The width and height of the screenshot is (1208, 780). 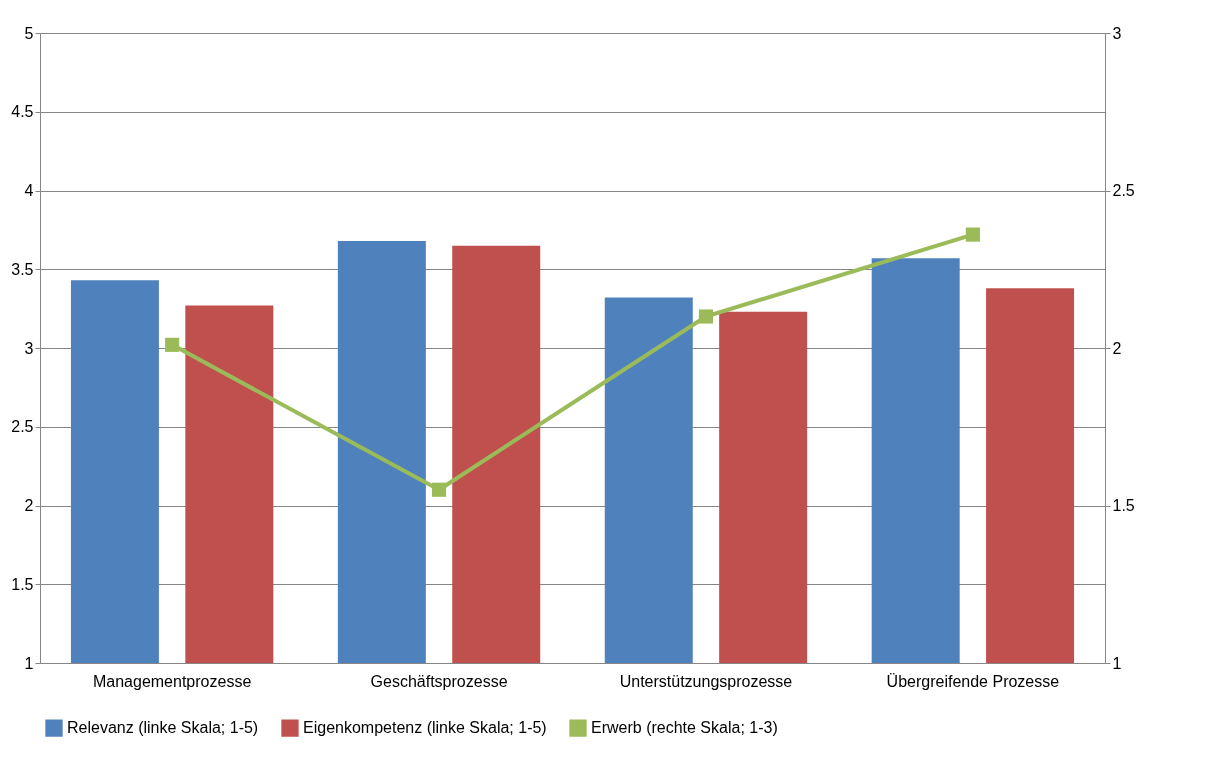 What do you see at coordinates (425, 728) in the screenshot?
I see `legend-label: Eigenkompetenz (linke Skala; 1-5)` at bounding box center [425, 728].